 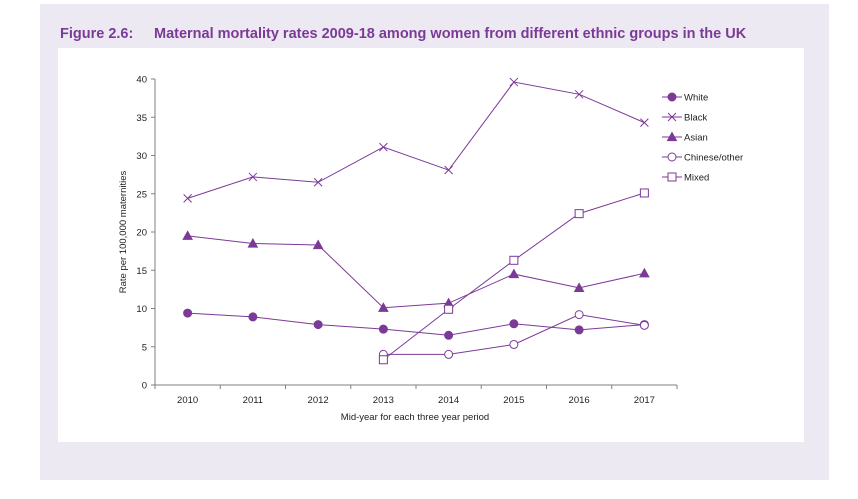 What do you see at coordinates (672, 157) in the screenshot?
I see `legend-marker-chinese-other` at bounding box center [672, 157].